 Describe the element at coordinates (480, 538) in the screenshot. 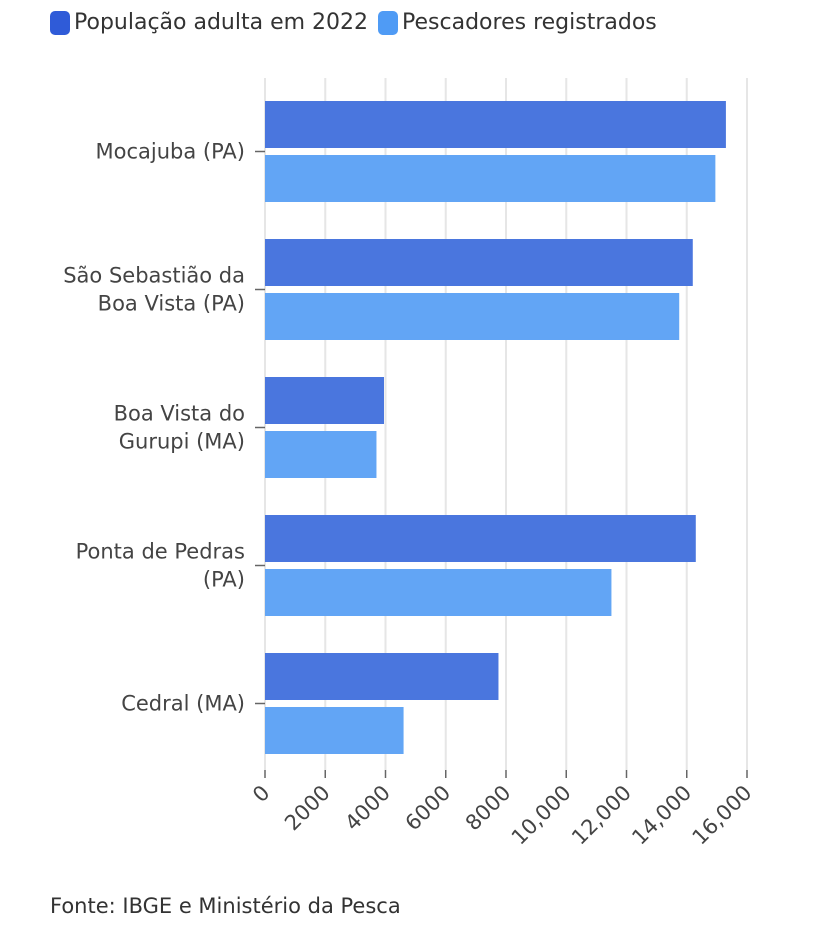

I see `bar-s0-c3` at that location.